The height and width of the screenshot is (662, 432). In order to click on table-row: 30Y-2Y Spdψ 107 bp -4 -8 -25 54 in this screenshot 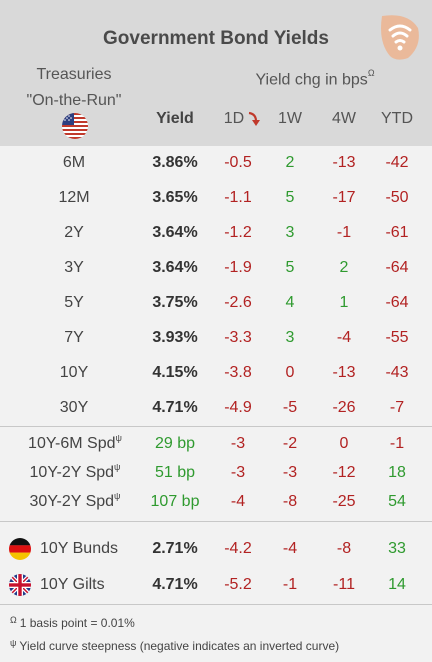, I will do `click(216, 502)`.